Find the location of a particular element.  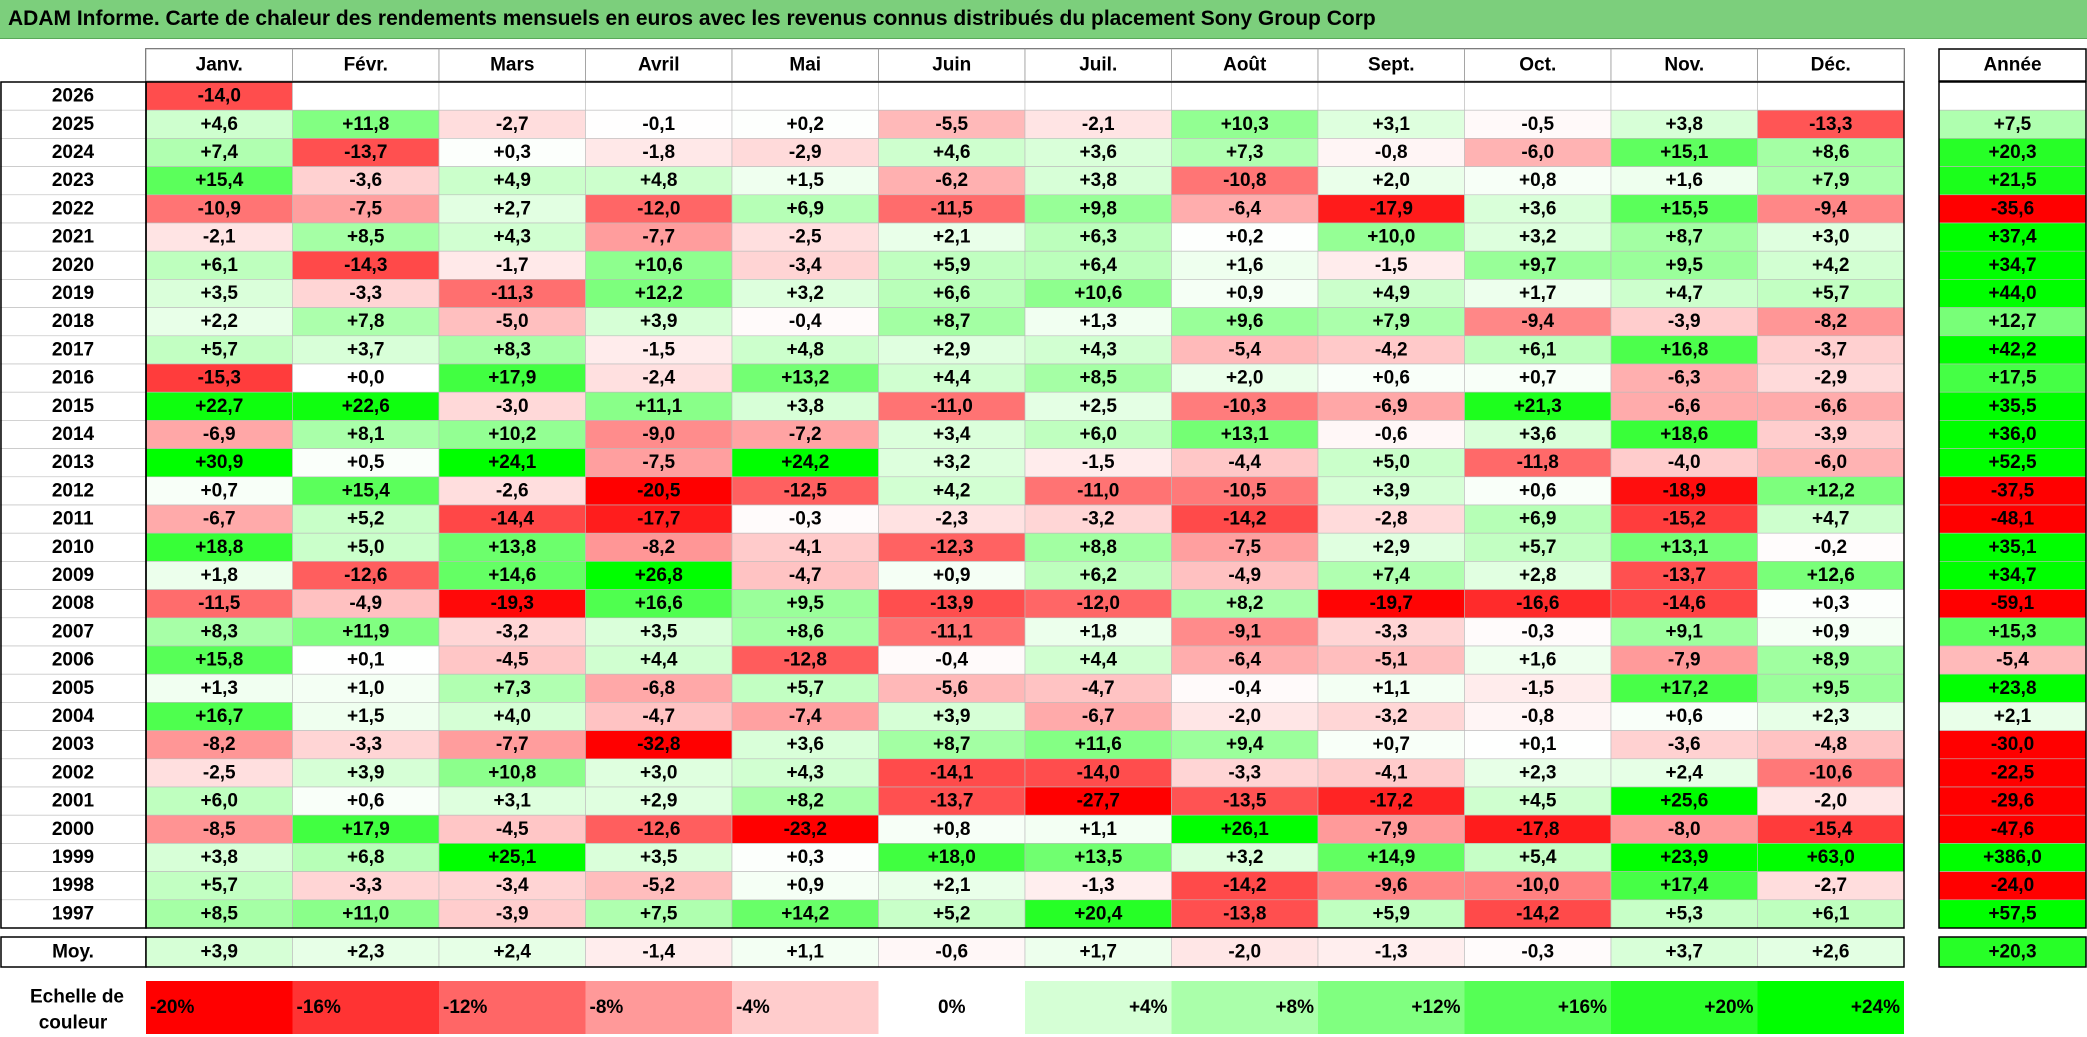

year-label: 2015 is located at coordinates (73, 406).